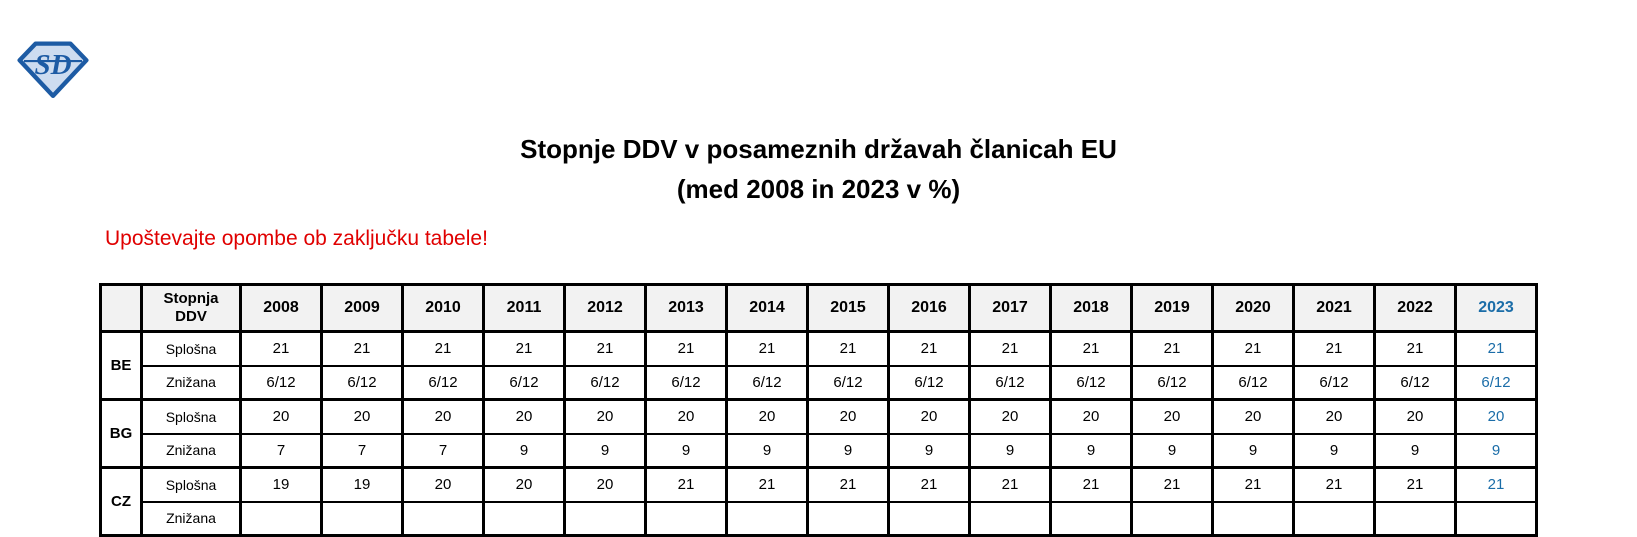  I want to click on year-header-cell: 2017, so click(1010, 308).